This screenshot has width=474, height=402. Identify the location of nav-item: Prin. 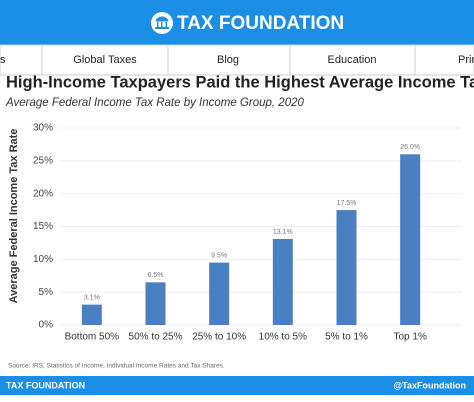
(466, 60).